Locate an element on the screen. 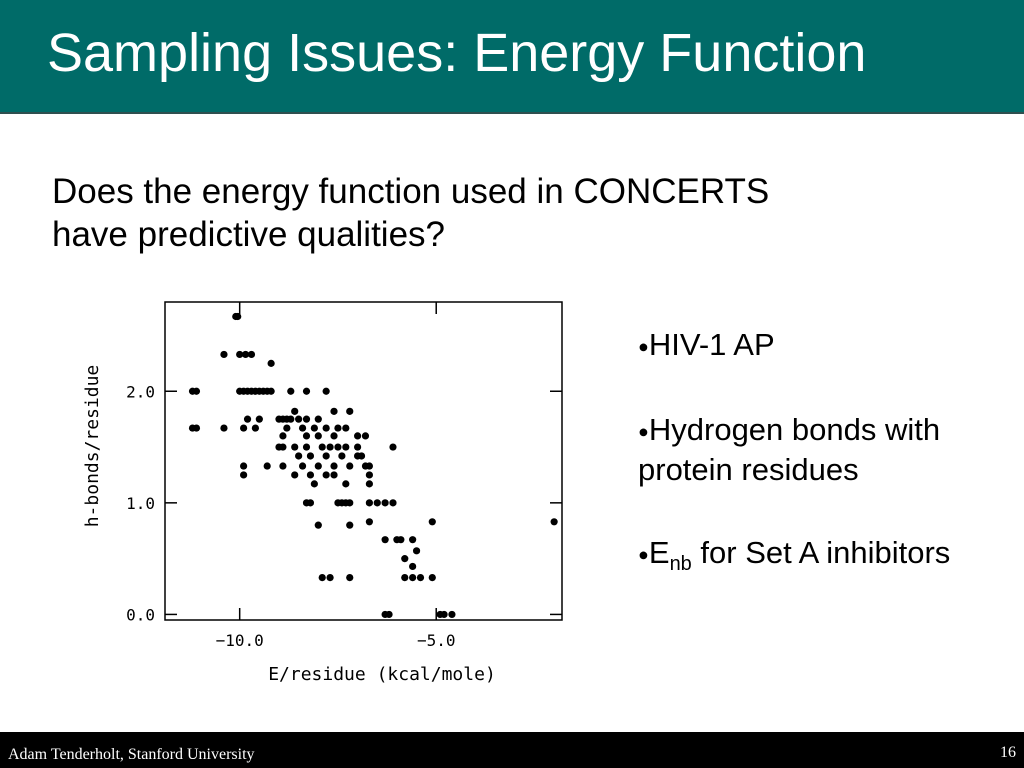 The width and height of the screenshot is (1024, 768). question-line-2: have predictive qualities? is located at coordinates (249, 234).